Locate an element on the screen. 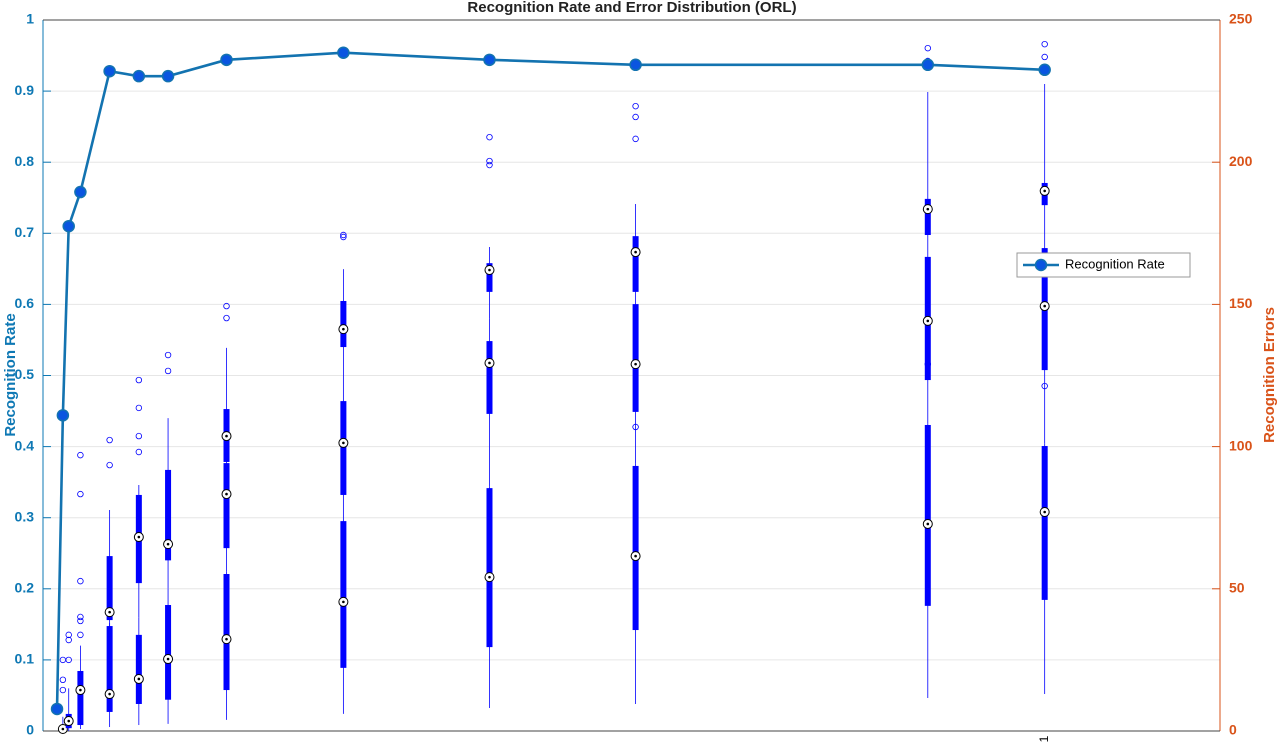 Image resolution: width=1280 pixels, height=743 pixels. y-tick-label: 1 is located at coordinates (30, 19).